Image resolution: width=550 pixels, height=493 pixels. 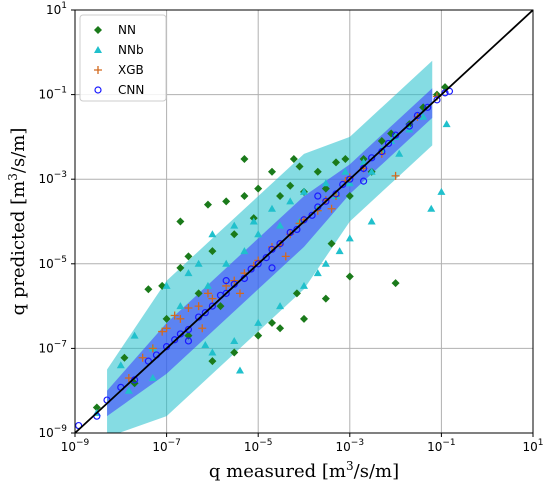 I want to click on x-tick-label: 10¹, so click(x=532, y=446).